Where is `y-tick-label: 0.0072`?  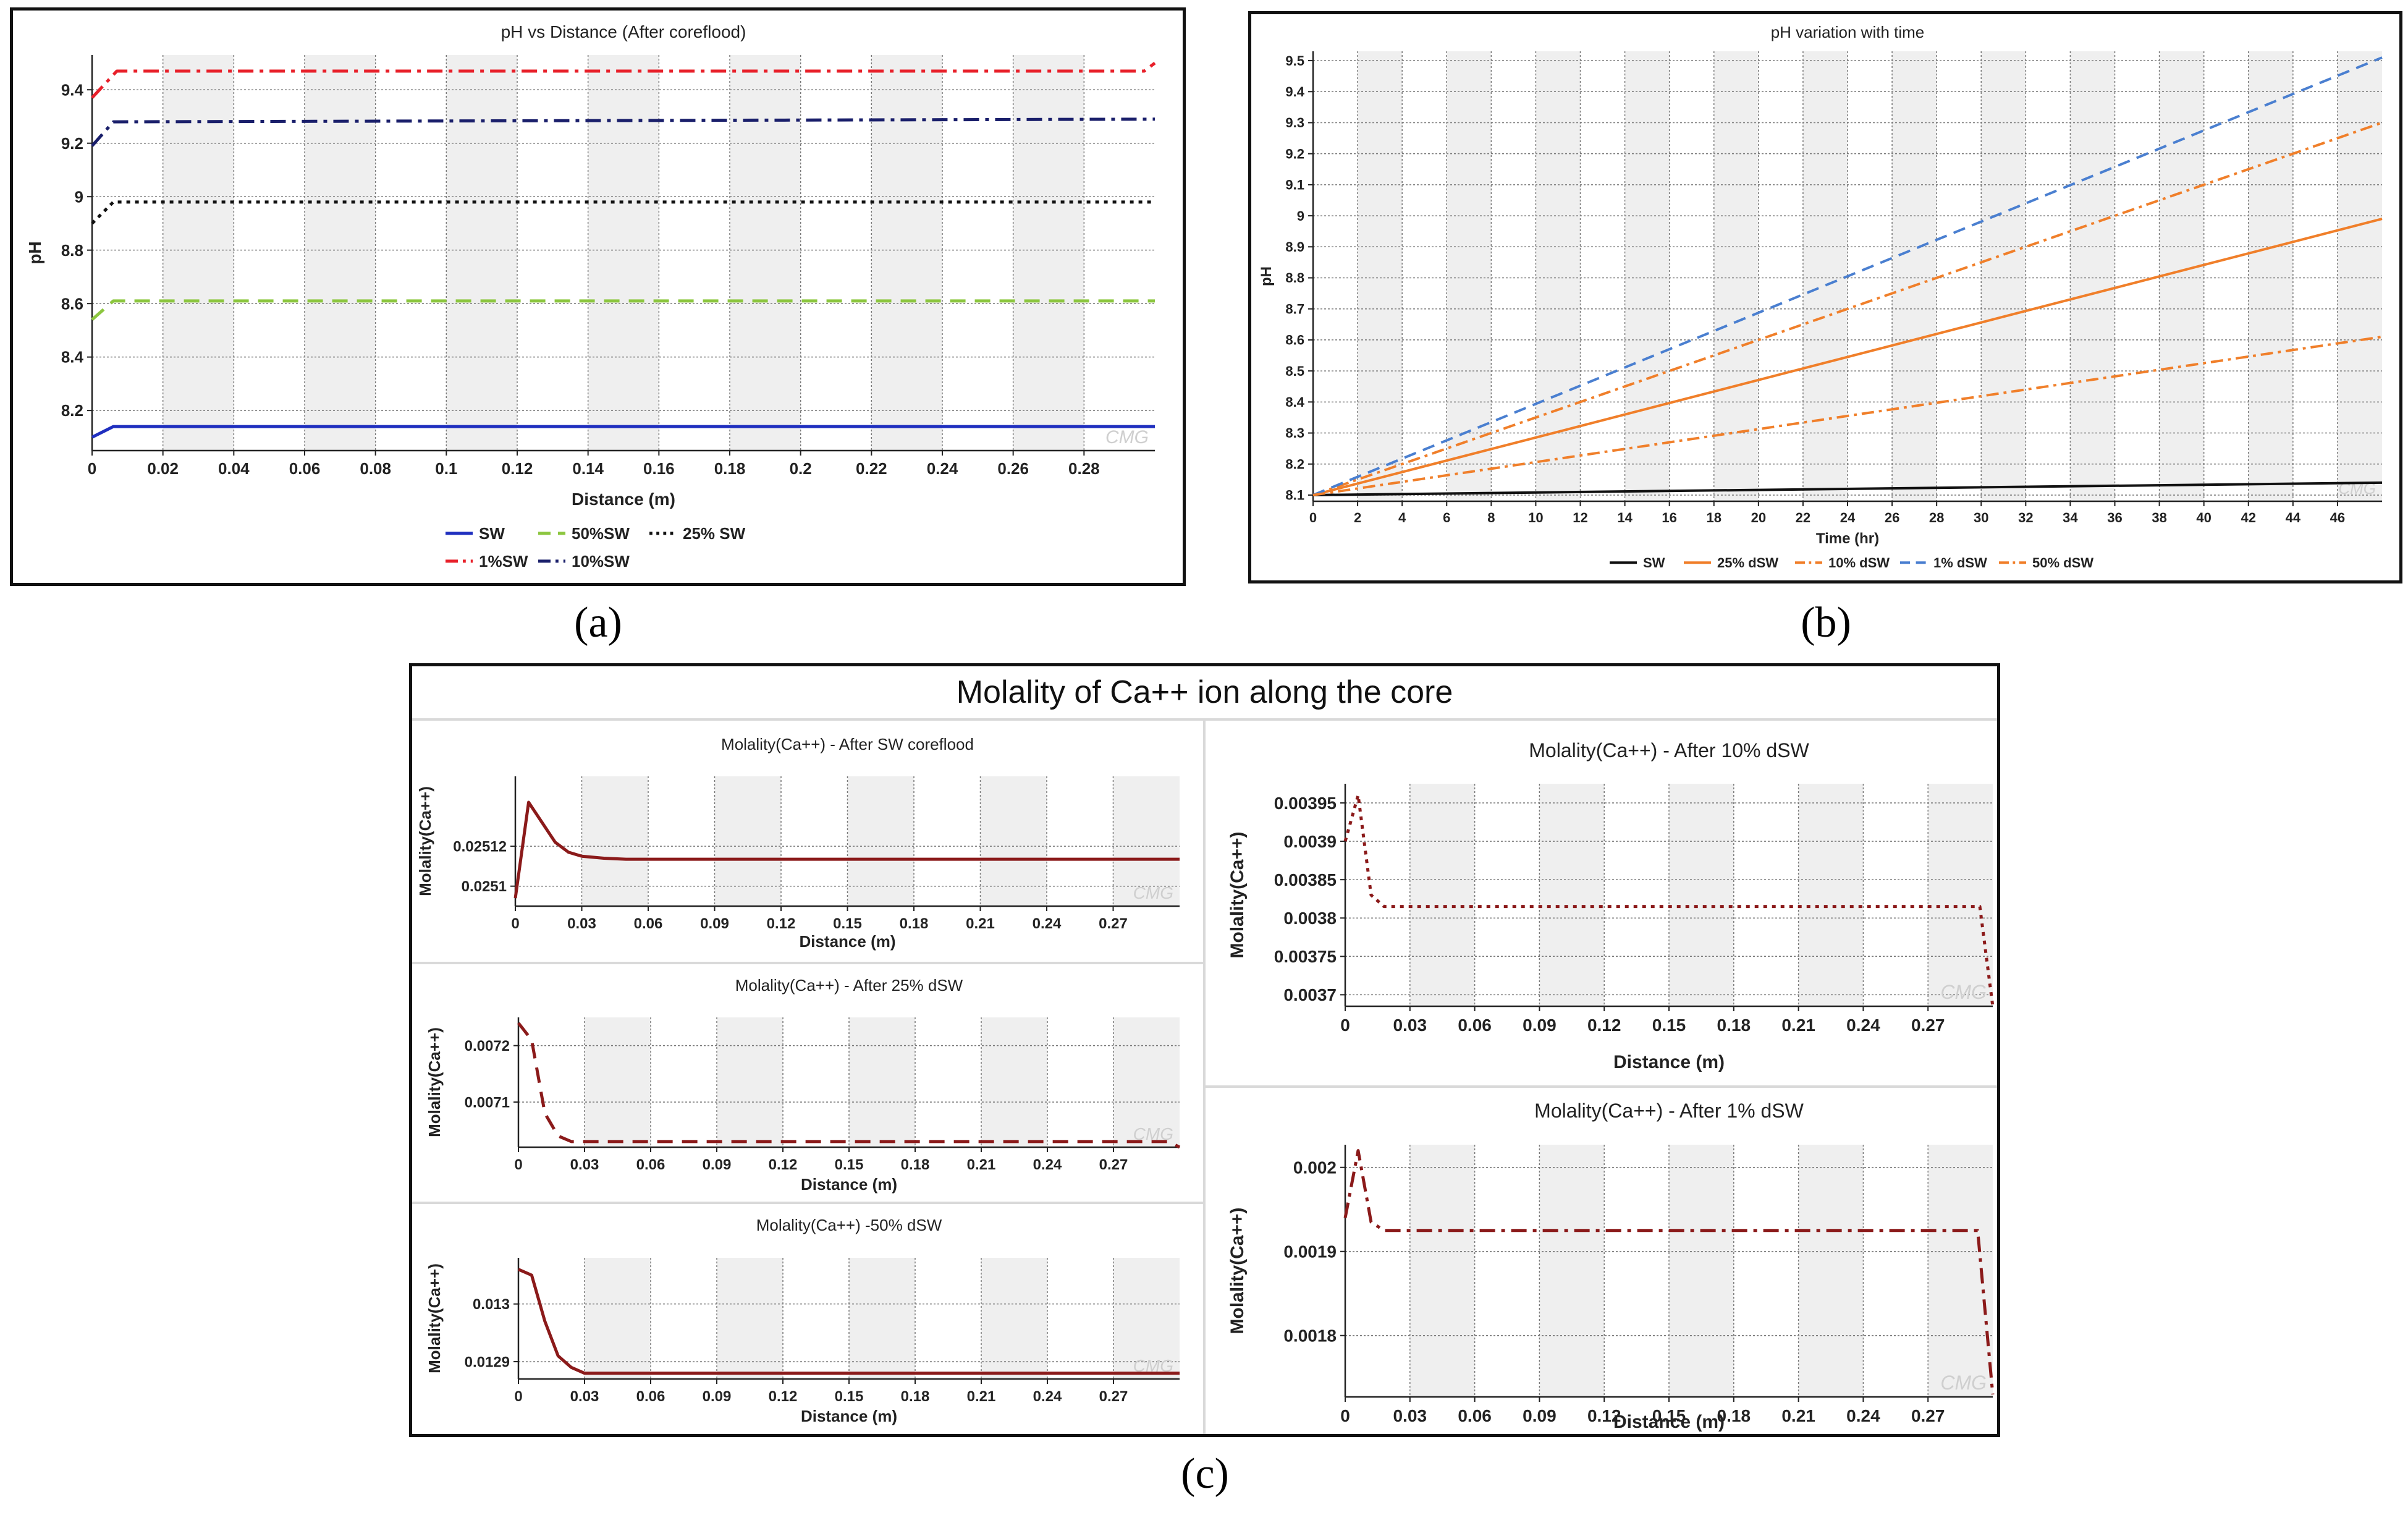
y-tick-label: 0.0072 is located at coordinates (487, 1046).